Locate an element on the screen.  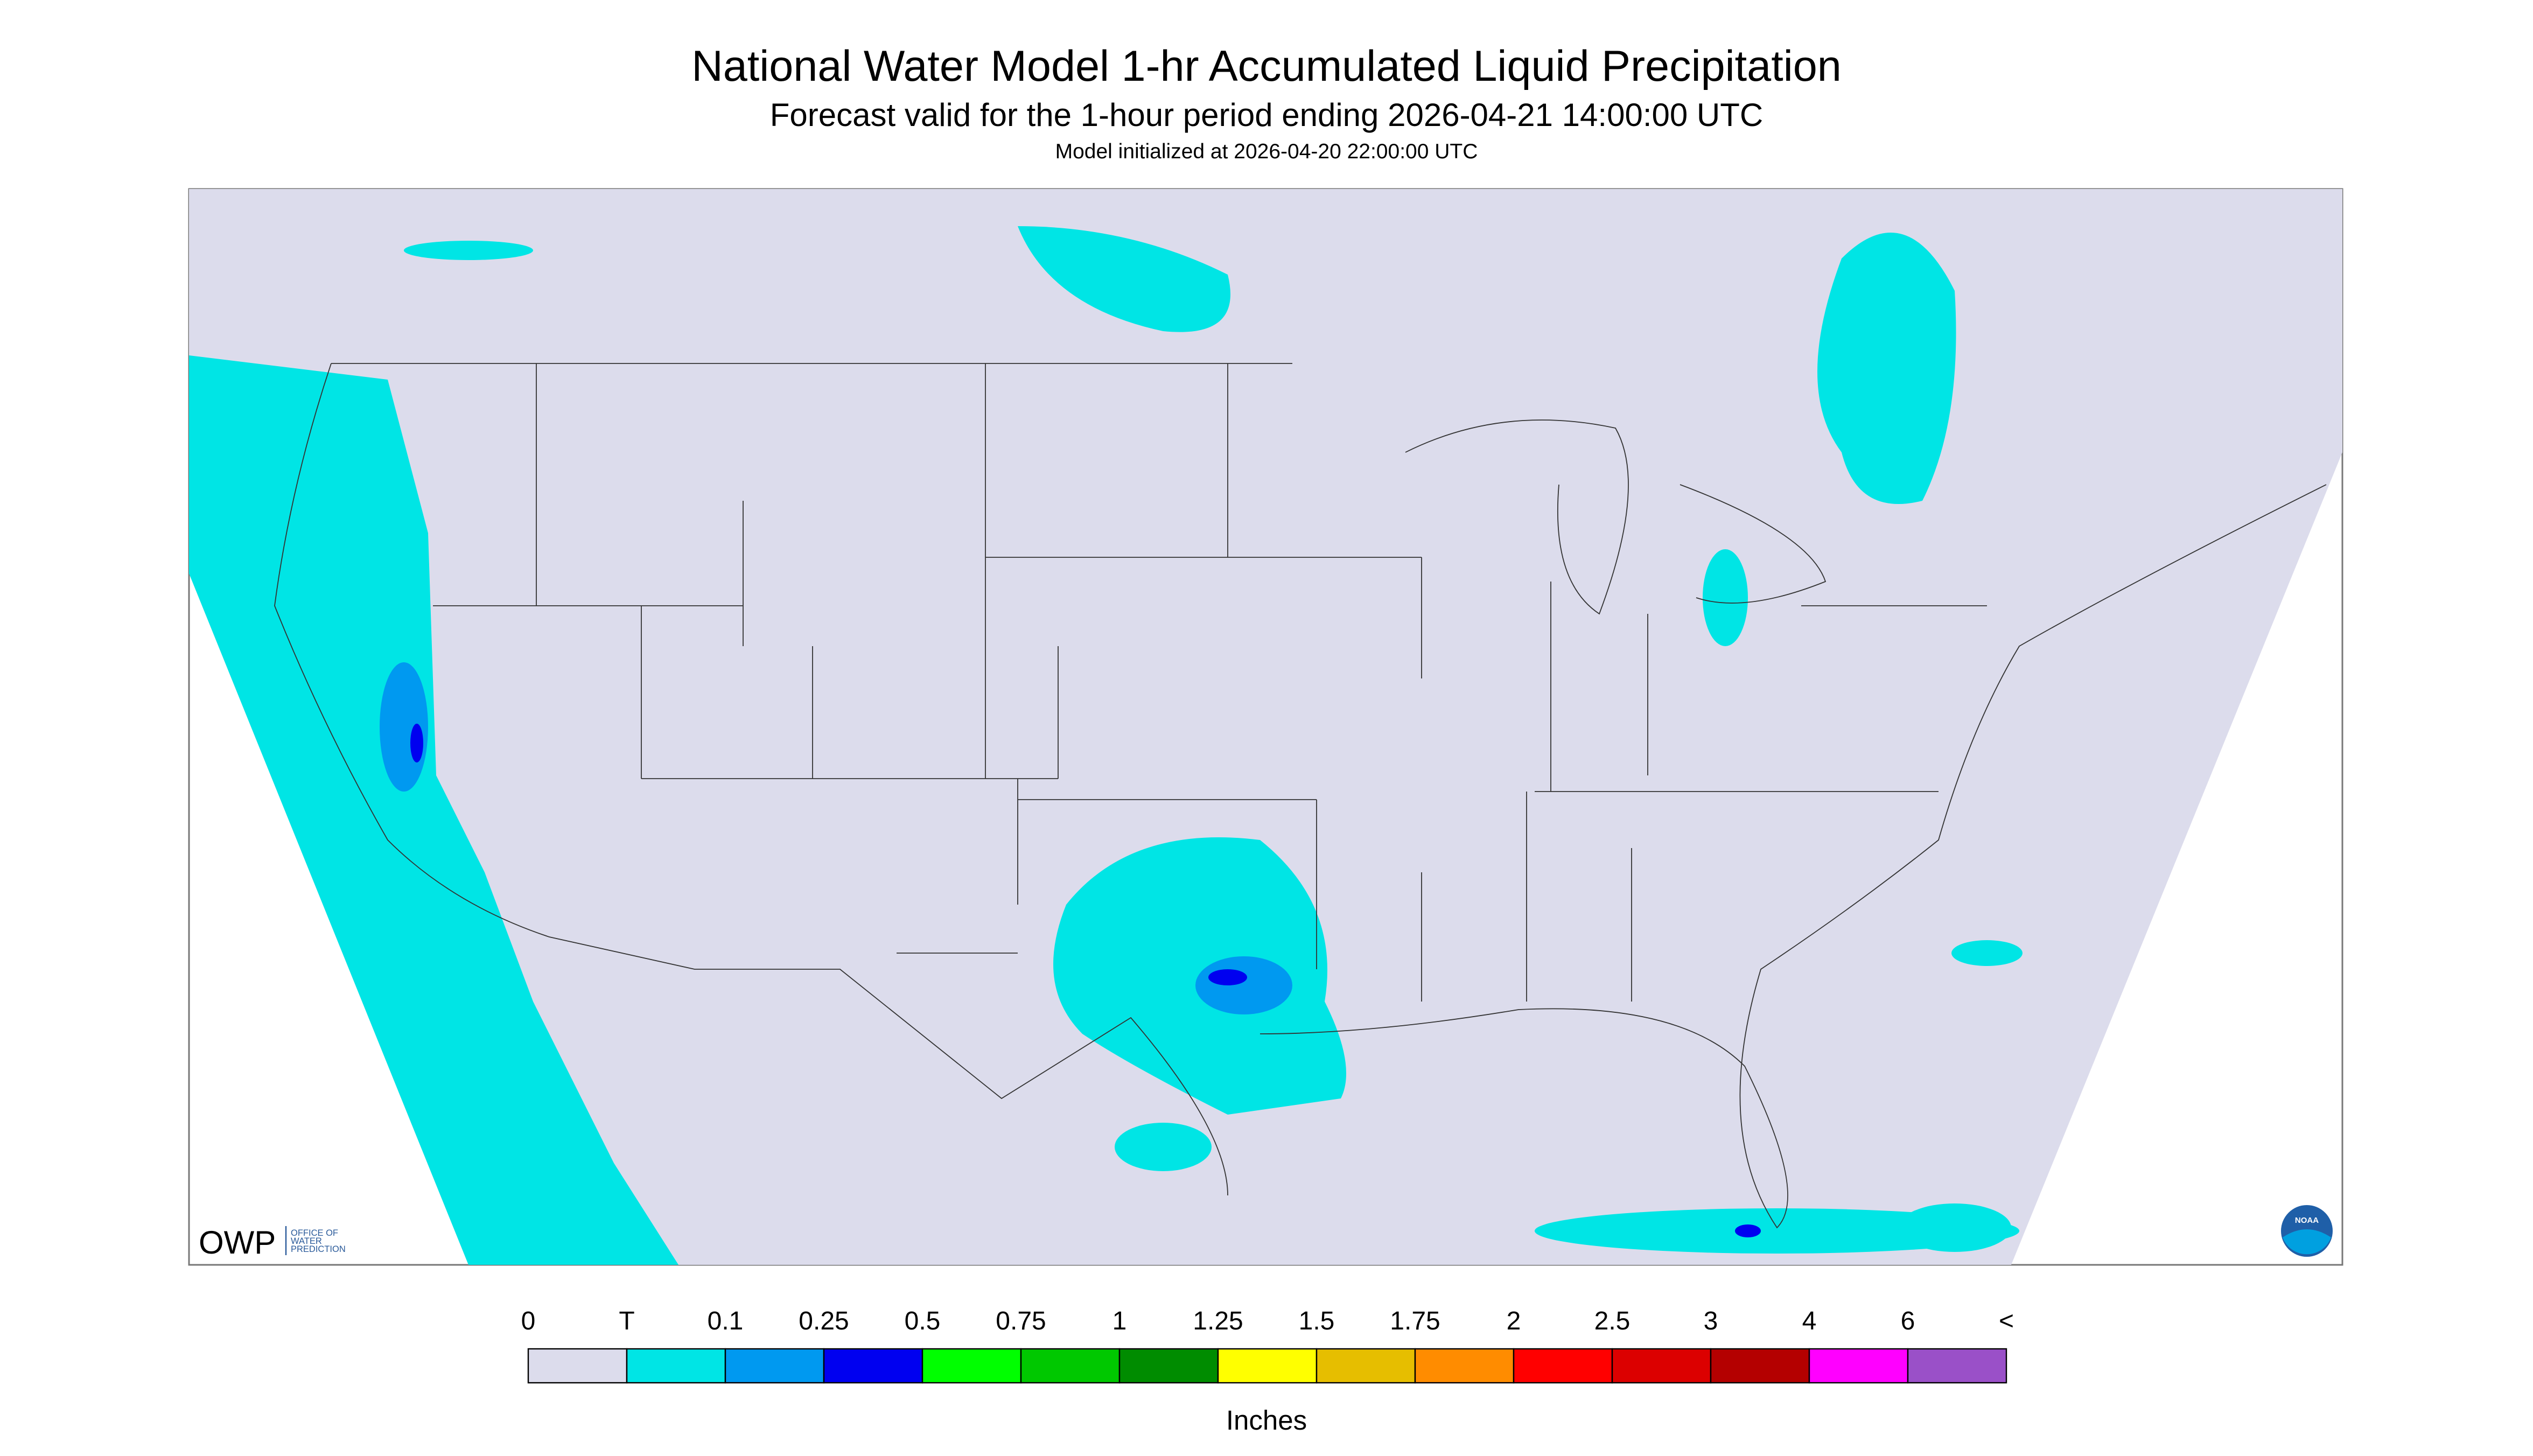
legend-label: 0.75 is located at coordinates (1021, 1321).